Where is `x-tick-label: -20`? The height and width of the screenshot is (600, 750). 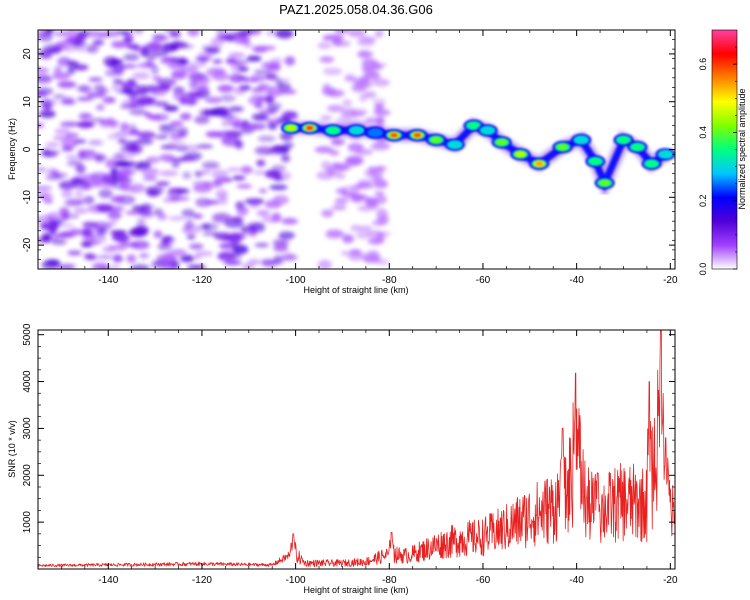
x-tick-label: -20 is located at coordinates (670, 280).